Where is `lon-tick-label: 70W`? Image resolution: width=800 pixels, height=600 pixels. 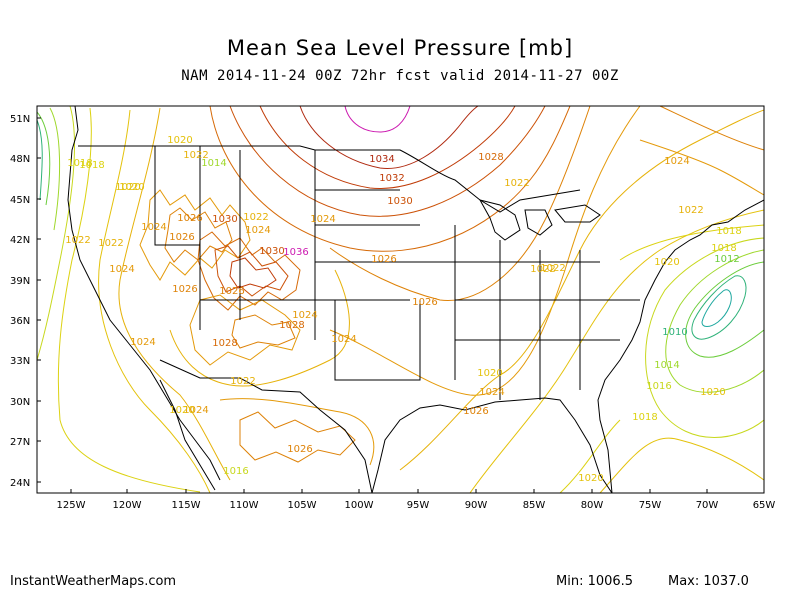
lon-tick-label: 70W is located at coordinates (707, 505).